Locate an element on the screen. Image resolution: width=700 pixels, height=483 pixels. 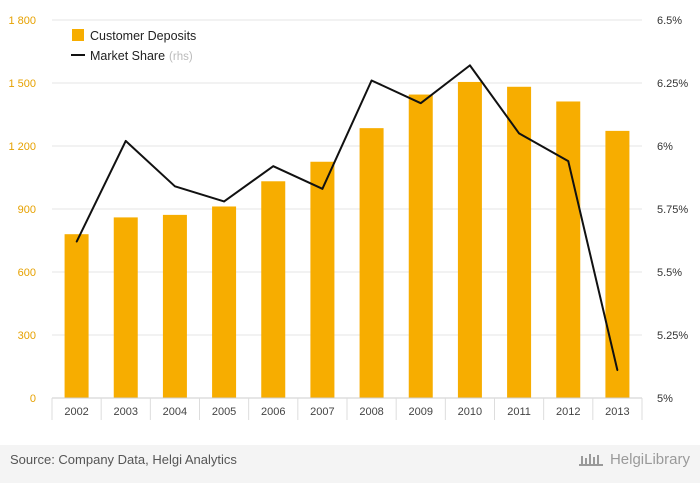
legend-label-customer-deposits: Customer Deposits is located at coordinates (143, 36).